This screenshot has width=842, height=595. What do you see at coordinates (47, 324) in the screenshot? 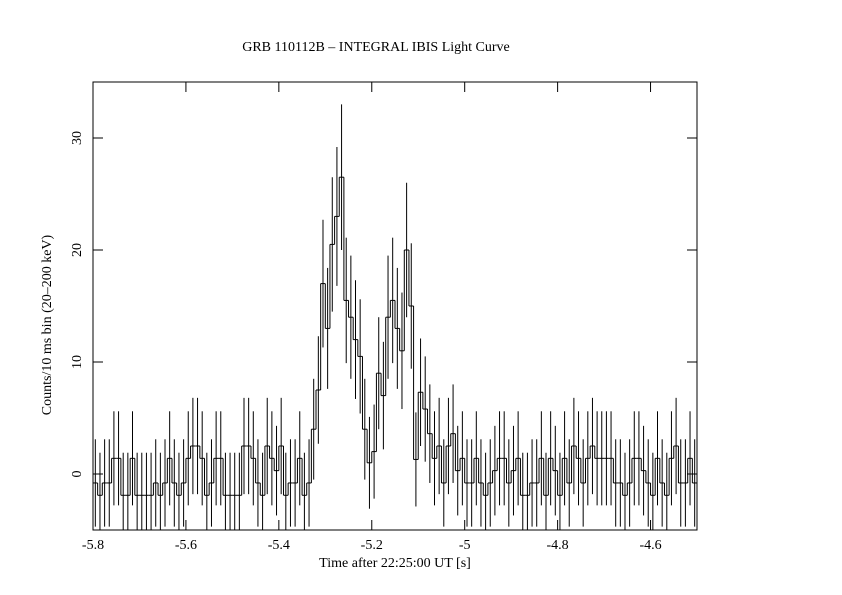
I see `y-axis-label: Counts/10 ms bin (20–200 keV)` at bounding box center [47, 324].